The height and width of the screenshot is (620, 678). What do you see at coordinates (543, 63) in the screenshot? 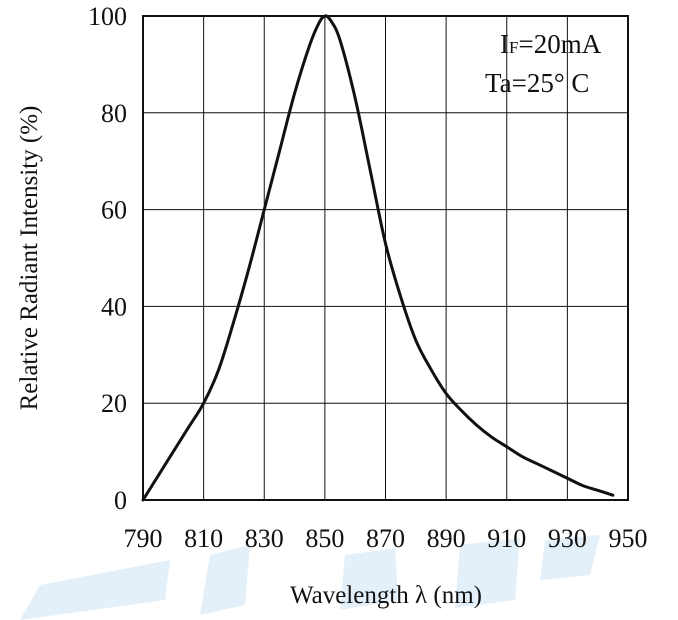
I see `condition-annotation: IF=20mA Ta=25° C` at bounding box center [543, 63].